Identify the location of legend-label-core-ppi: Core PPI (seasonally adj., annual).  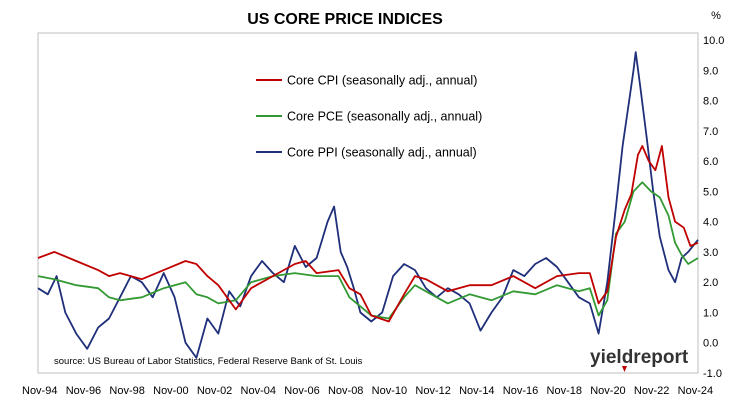
(382, 153).